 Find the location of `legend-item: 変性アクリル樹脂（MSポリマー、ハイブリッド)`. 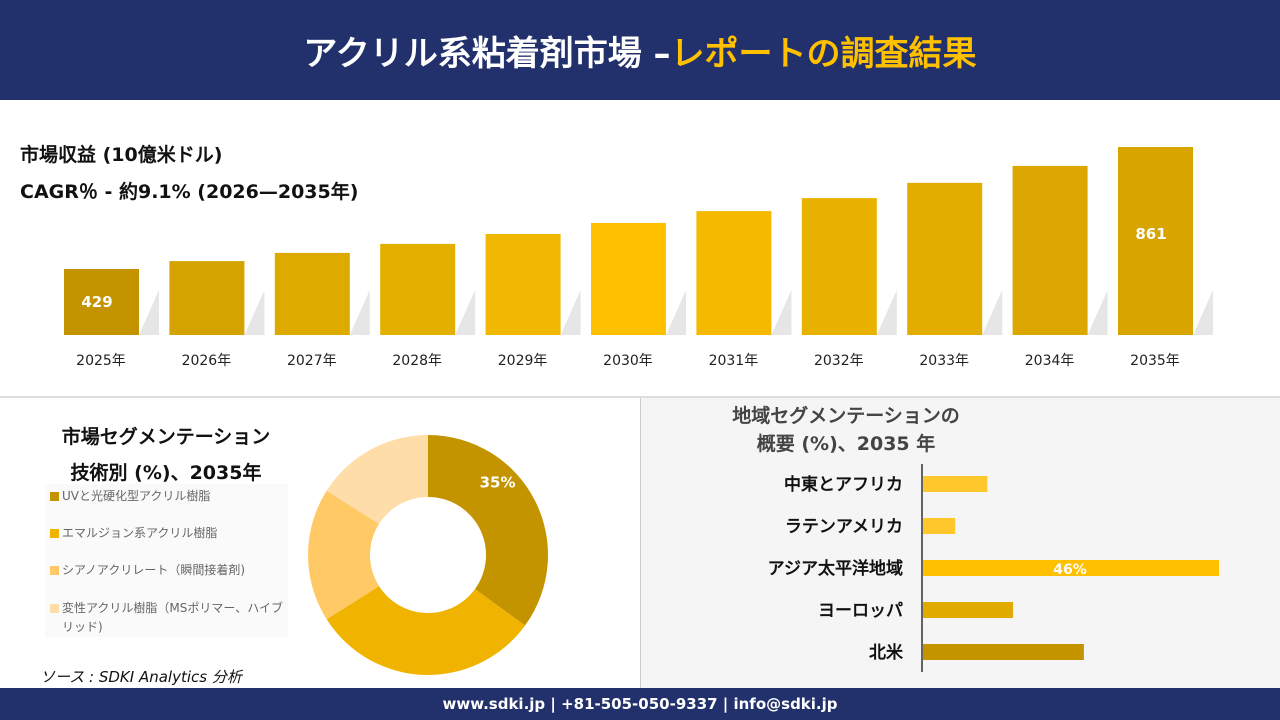

legend-item: 変性アクリル樹脂（MSポリマー、ハイブリッド) is located at coordinates (169, 618).